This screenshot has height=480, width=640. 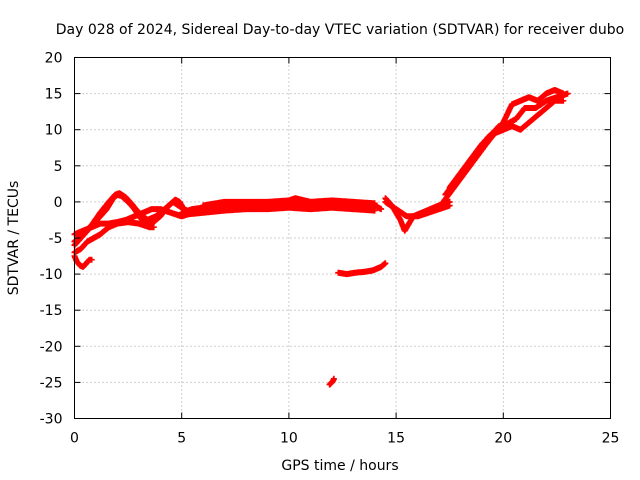 I want to click on series-band-flat-upper, so click(x=289, y=202).